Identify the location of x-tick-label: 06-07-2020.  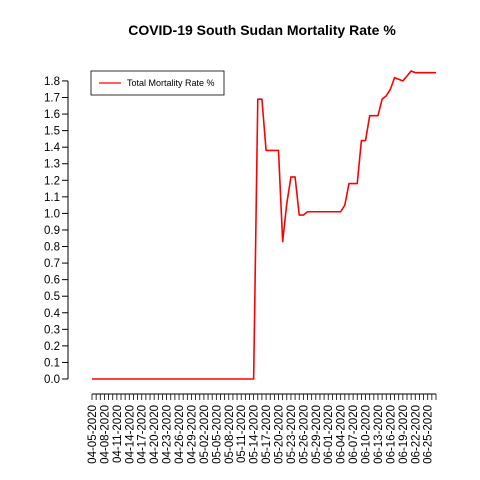
(354, 434).